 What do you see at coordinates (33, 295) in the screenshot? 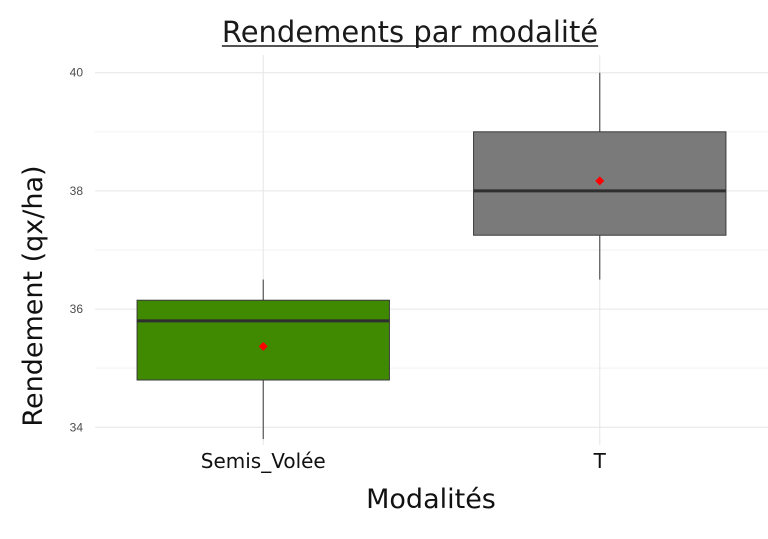
I see `y-axis-title: Rendement (qx/ha)` at bounding box center [33, 295].